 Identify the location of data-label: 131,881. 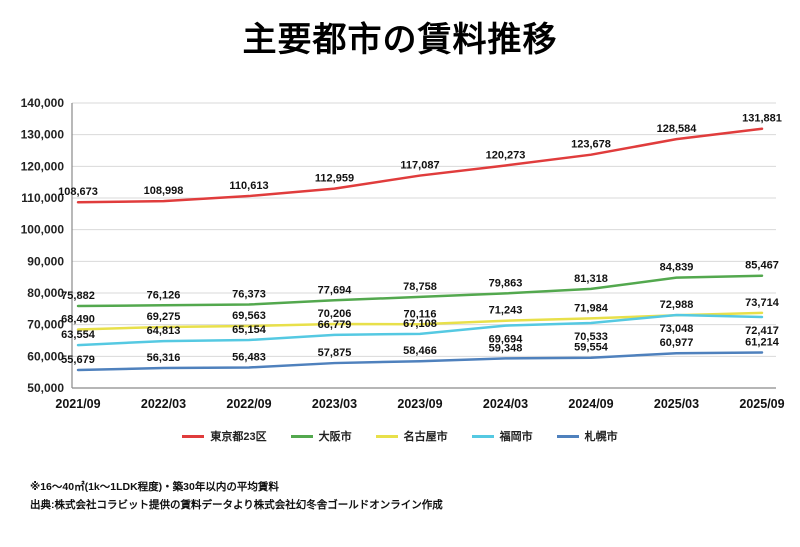
(762, 119).